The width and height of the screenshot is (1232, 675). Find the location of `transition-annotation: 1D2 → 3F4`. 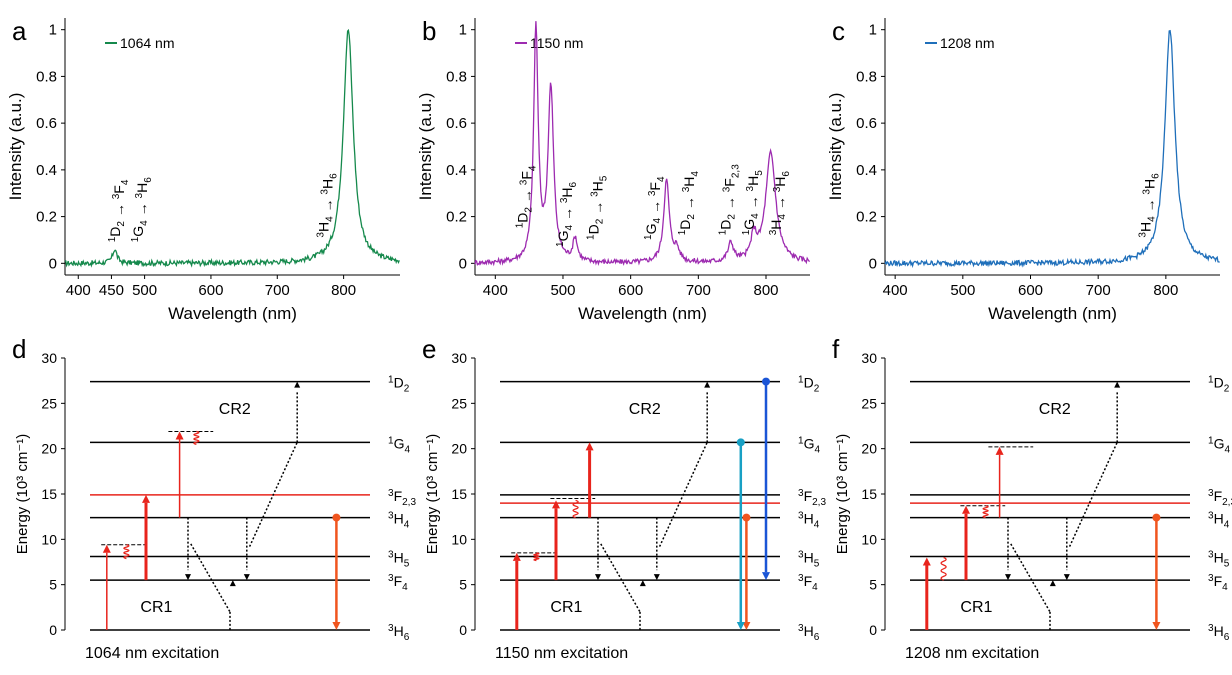

transition-annotation: 1D2 → 3F4 is located at coordinates (526, 196).